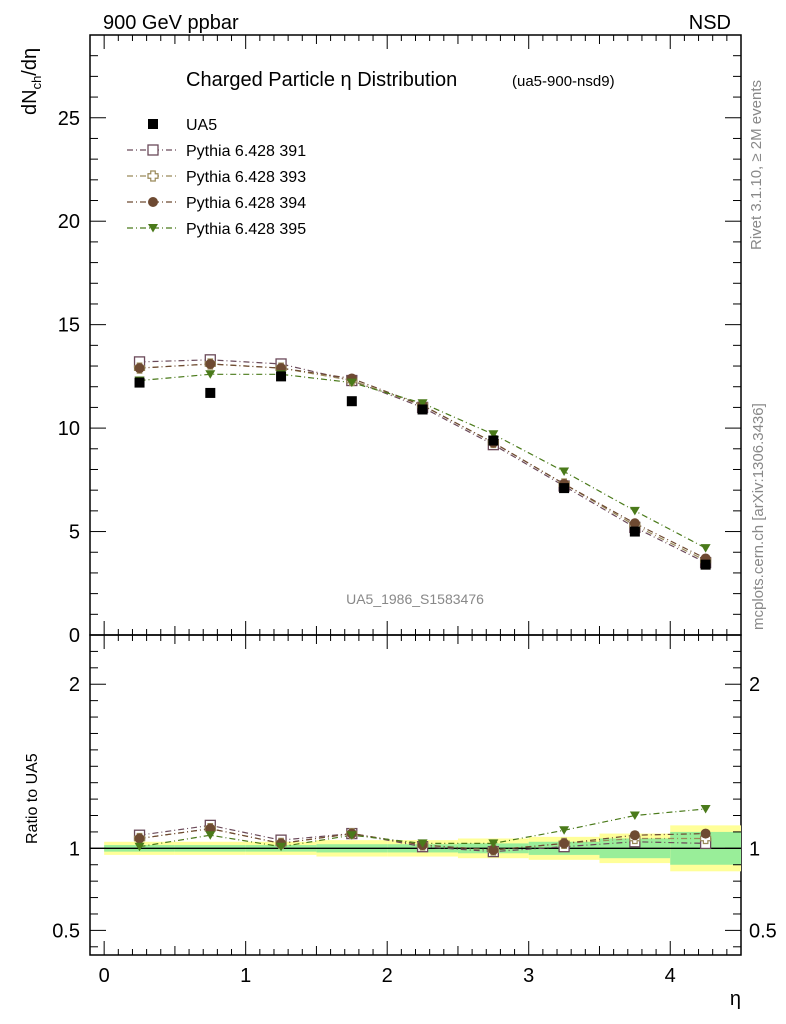  What do you see at coordinates (735, 999) in the screenshot?
I see `x-axis-label: η` at bounding box center [735, 999].